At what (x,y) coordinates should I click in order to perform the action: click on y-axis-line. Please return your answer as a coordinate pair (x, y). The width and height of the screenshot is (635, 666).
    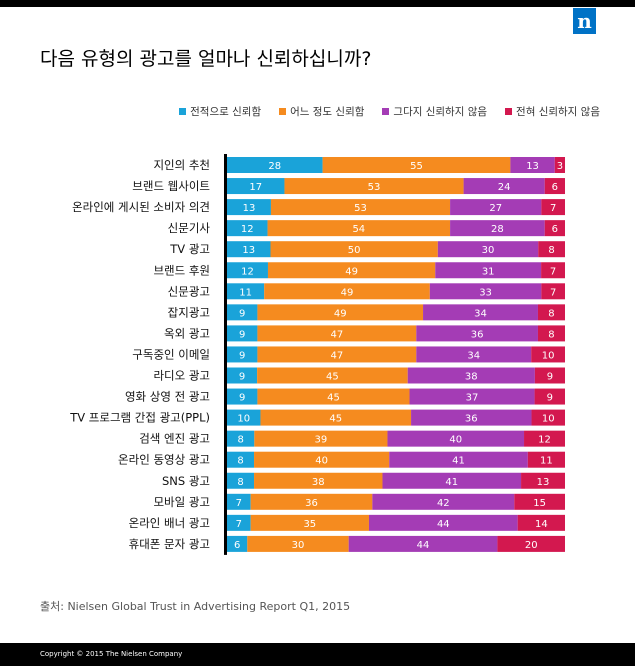
    Looking at the image, I should click on (225, 354).